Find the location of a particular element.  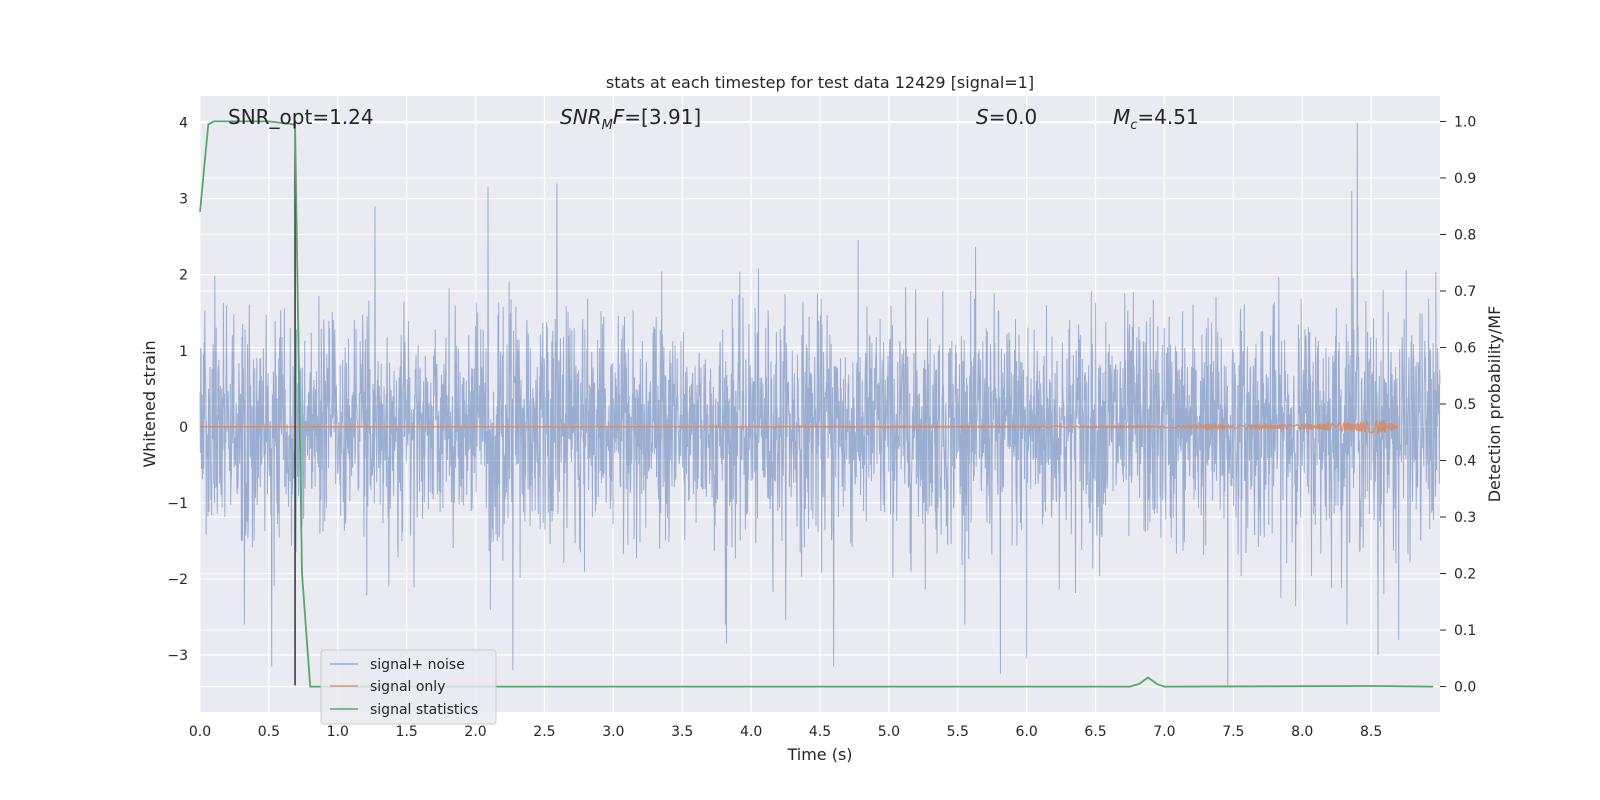

x-tick-label: 3.0 is located at coordinates (613, 732).